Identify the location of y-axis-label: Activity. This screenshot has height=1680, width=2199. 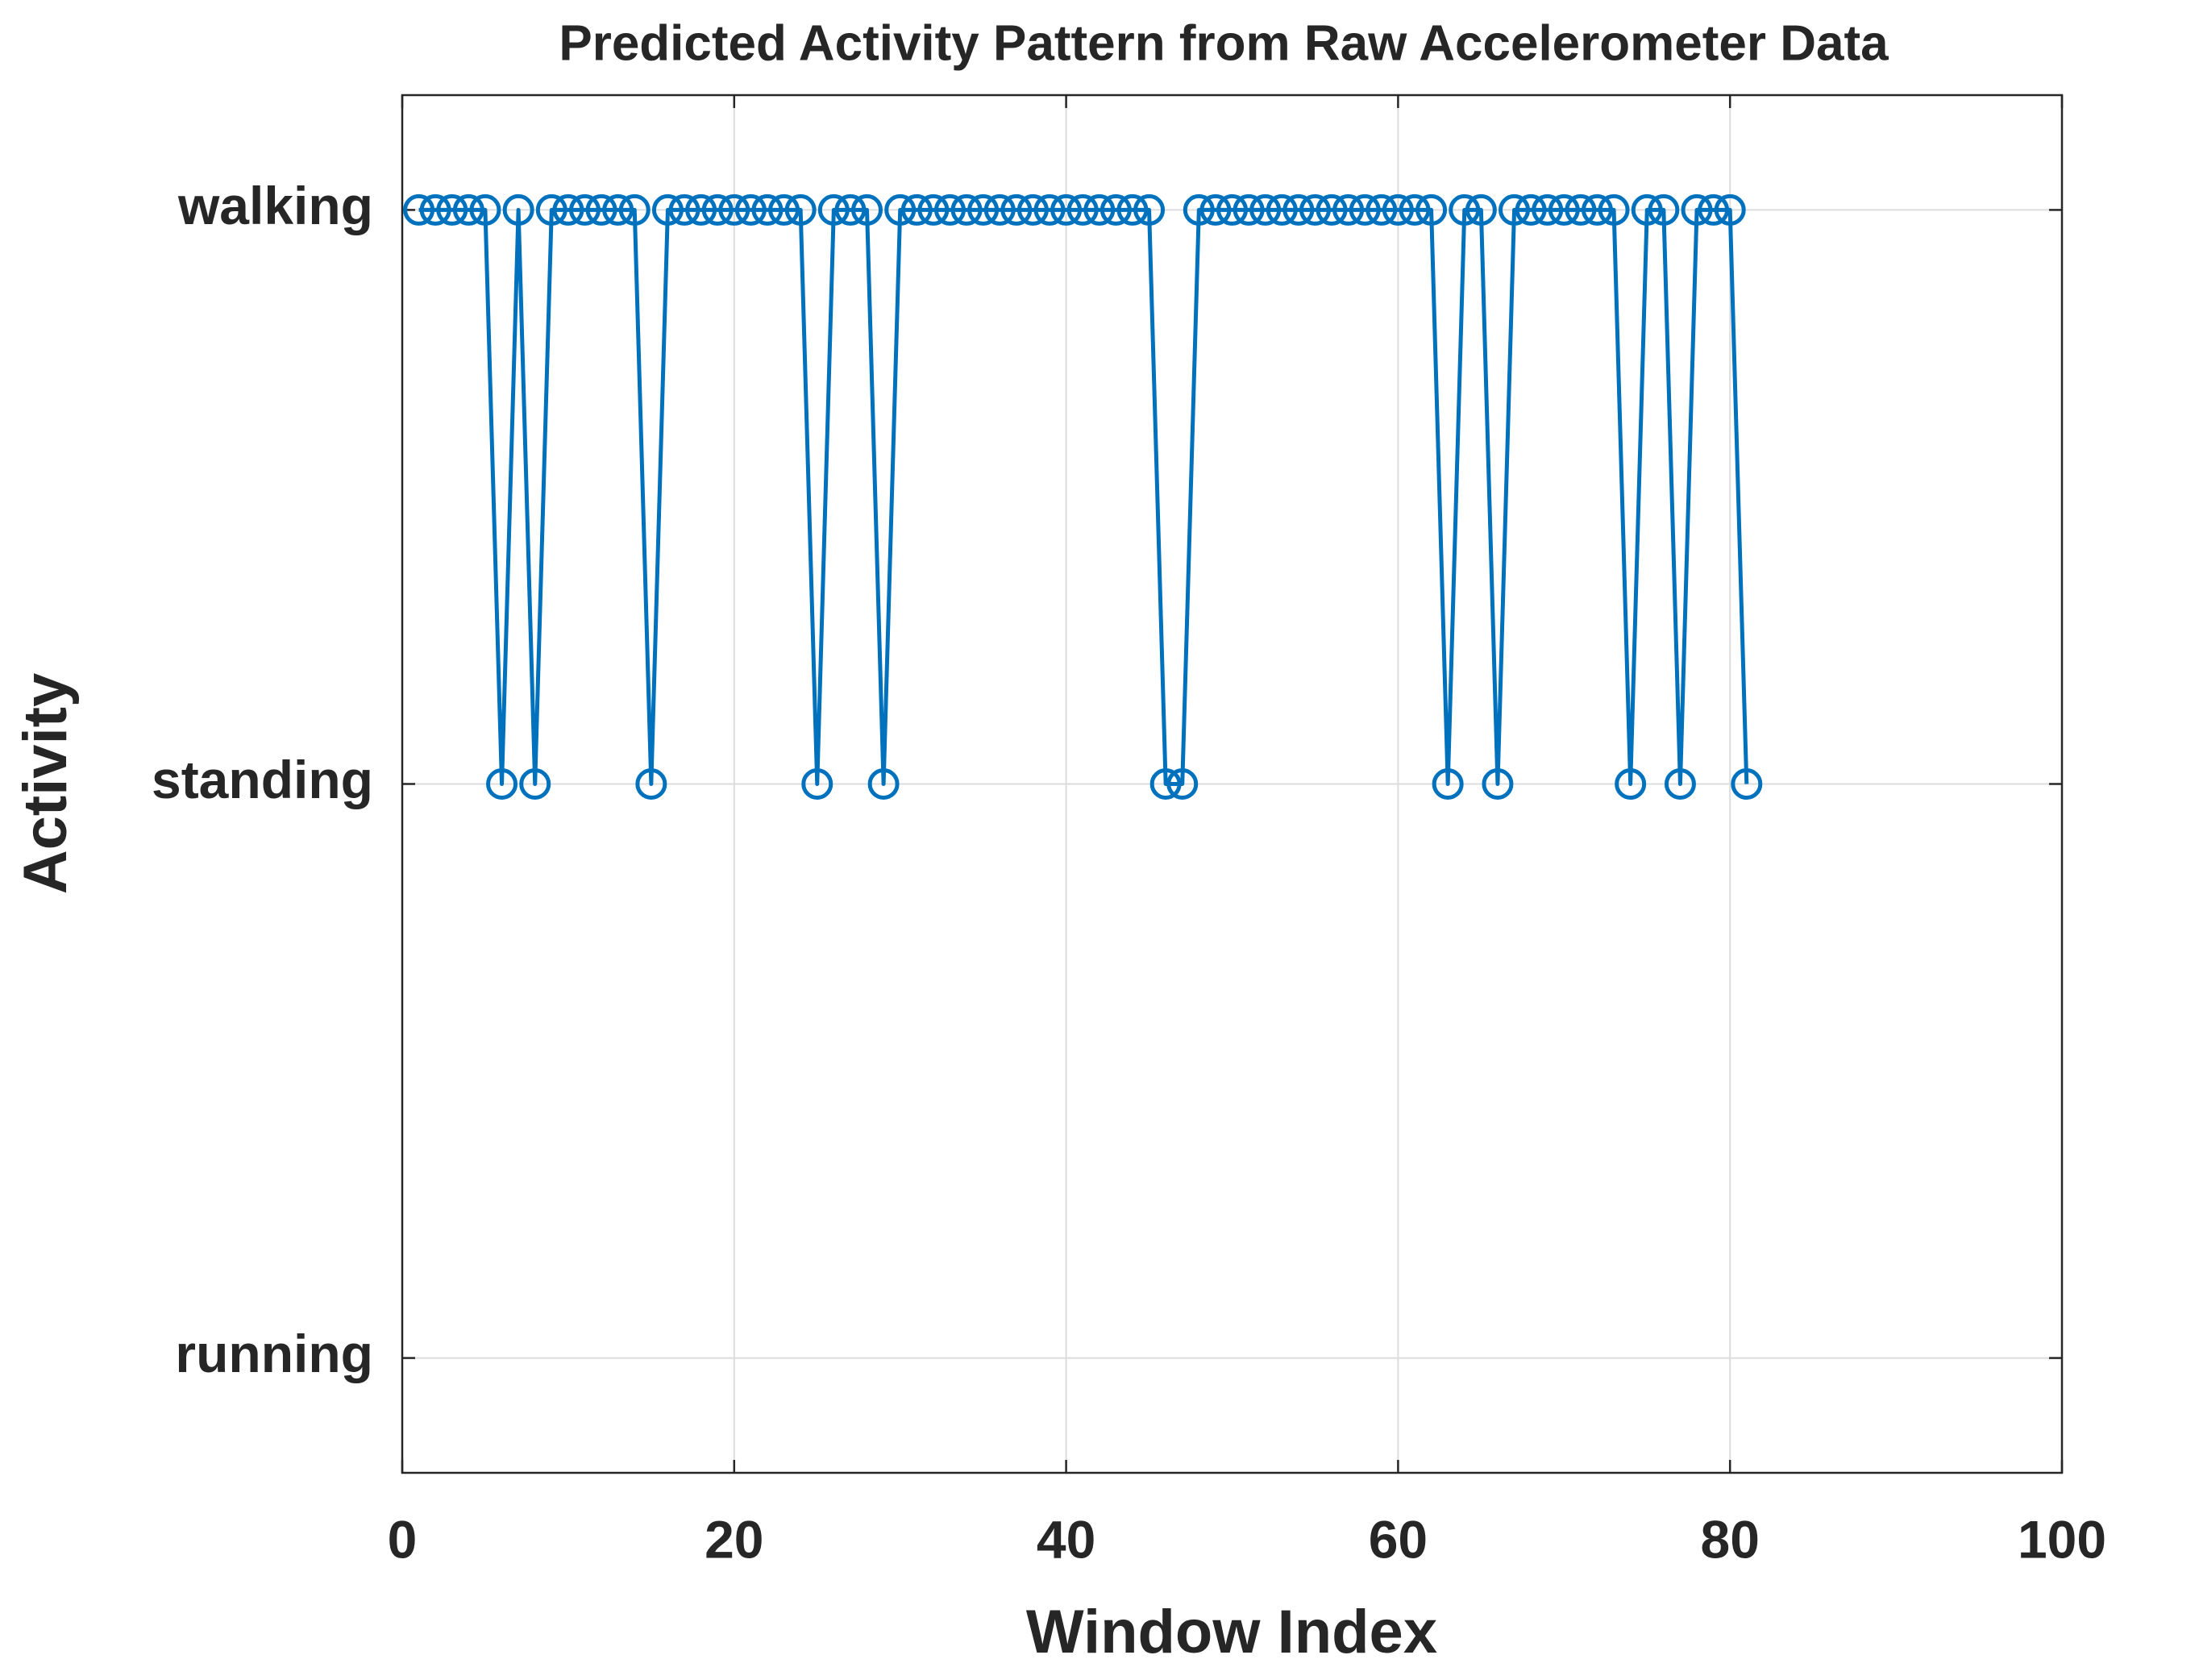
(45, 784).